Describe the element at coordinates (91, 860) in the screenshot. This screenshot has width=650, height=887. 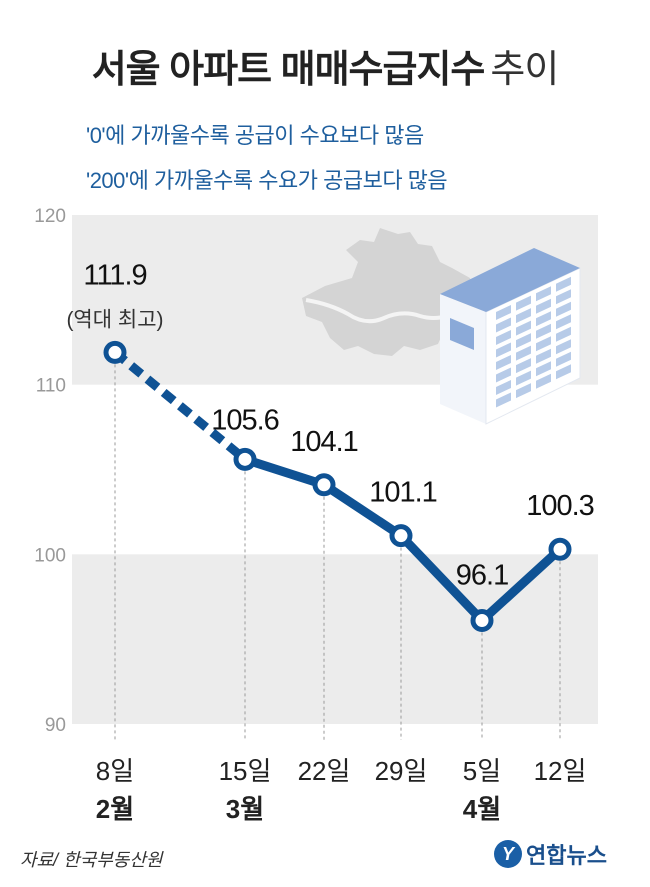
I see `source-credit: 자료/ 한국부동산원` at that location.